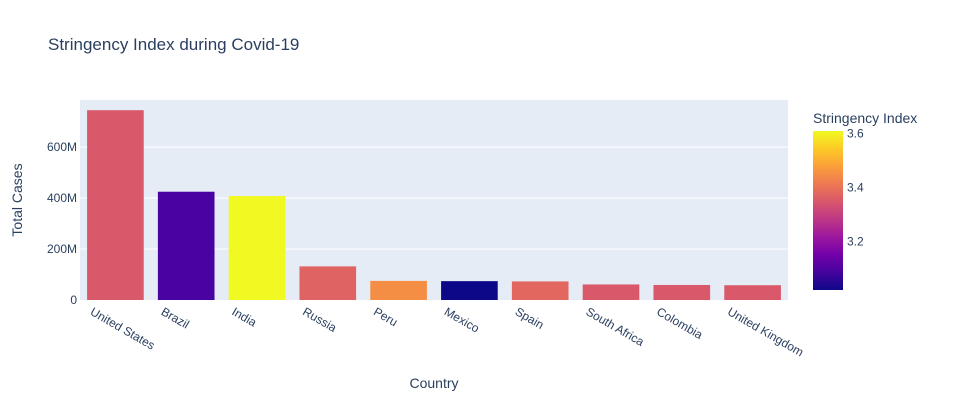 Image resolution: width=955 pixels, height=405 pixels. I want to click on x-tick-label: Brazil, so click(175, 317).